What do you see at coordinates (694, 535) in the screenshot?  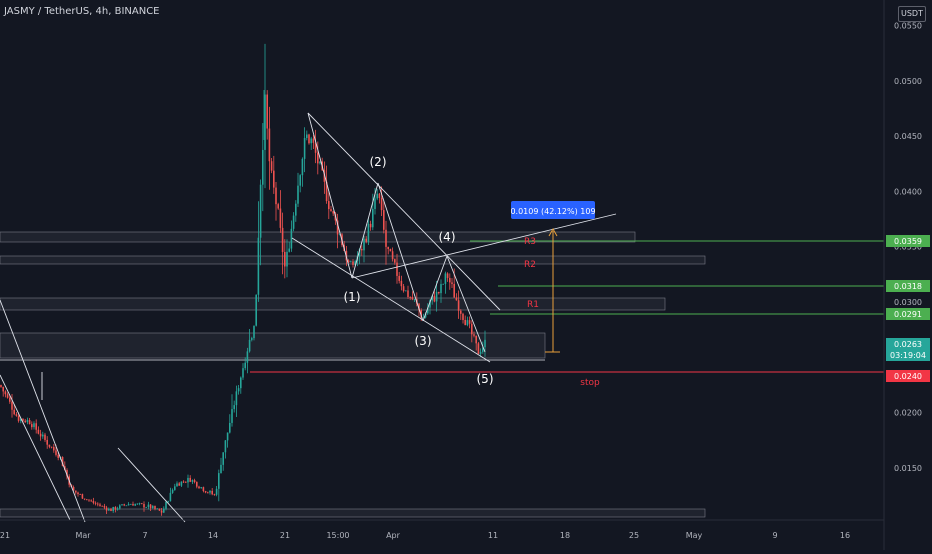 I see `time-axis-tick: May` at bounding box center [694, 535].